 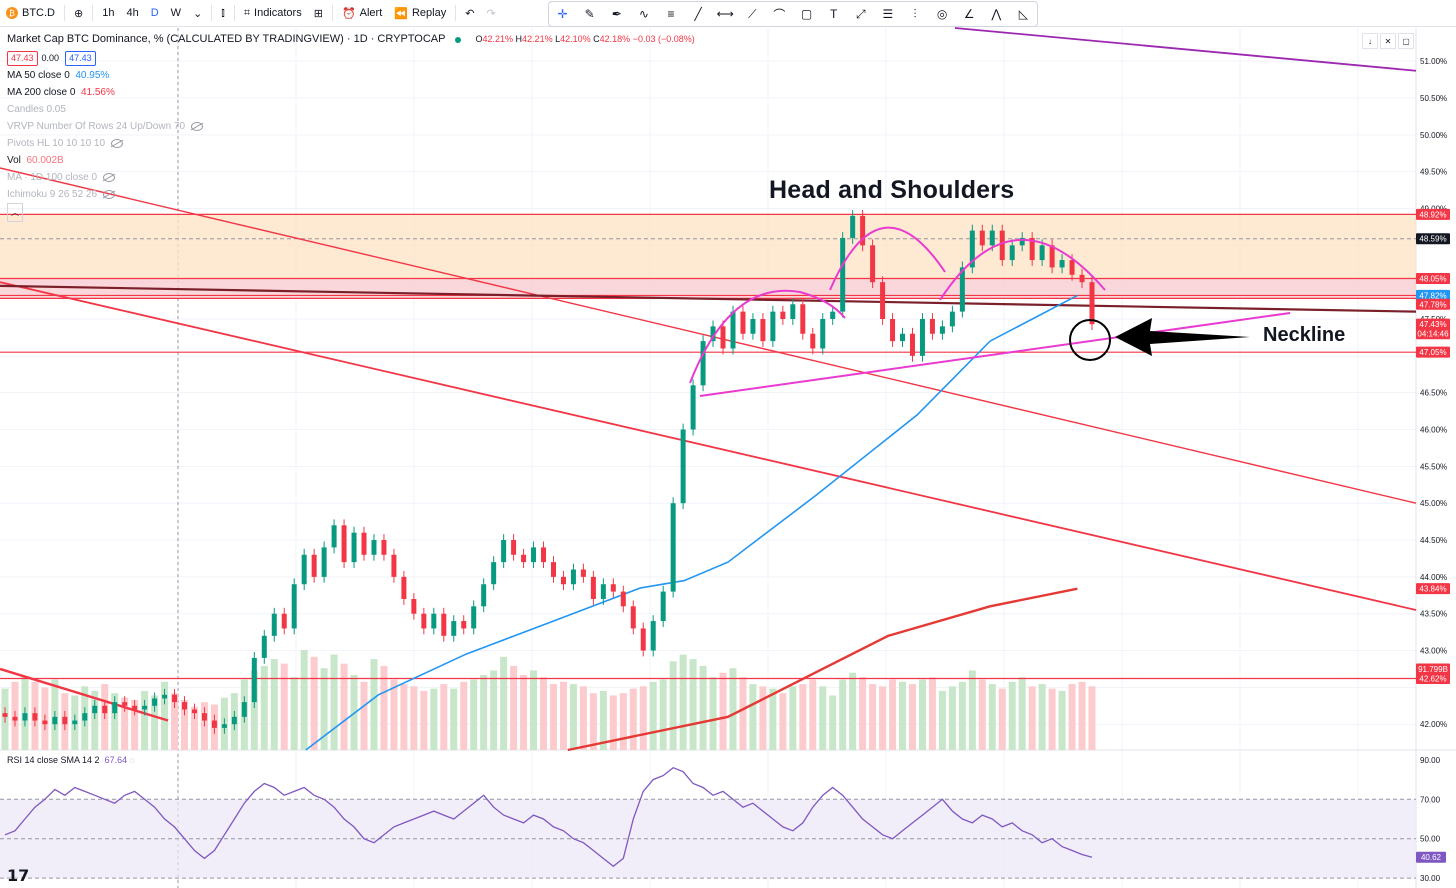 I want to click on timeframe-1h: 1h, so click(x=108, y=13).